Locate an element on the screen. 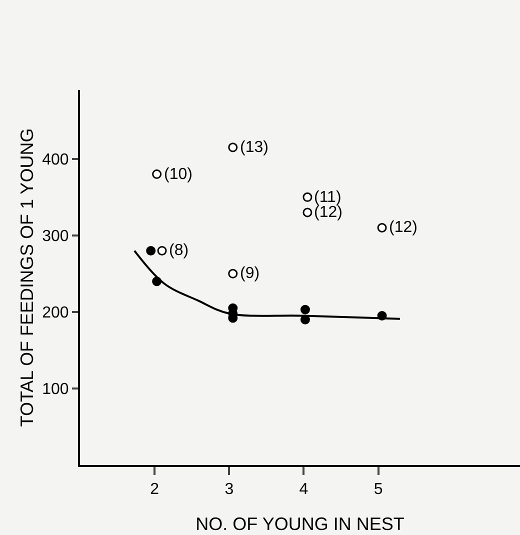  x-tick-label: 5 is located at coordinates (378, 489).